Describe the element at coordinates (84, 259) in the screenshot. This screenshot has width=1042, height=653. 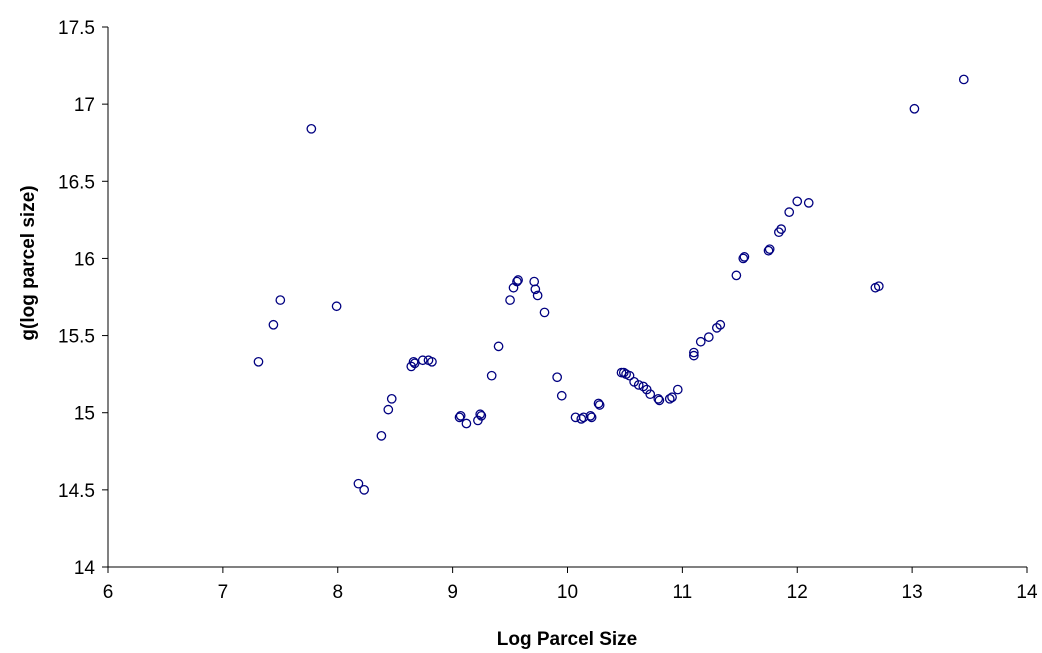
I see `y-tick-label: 16` at that location.